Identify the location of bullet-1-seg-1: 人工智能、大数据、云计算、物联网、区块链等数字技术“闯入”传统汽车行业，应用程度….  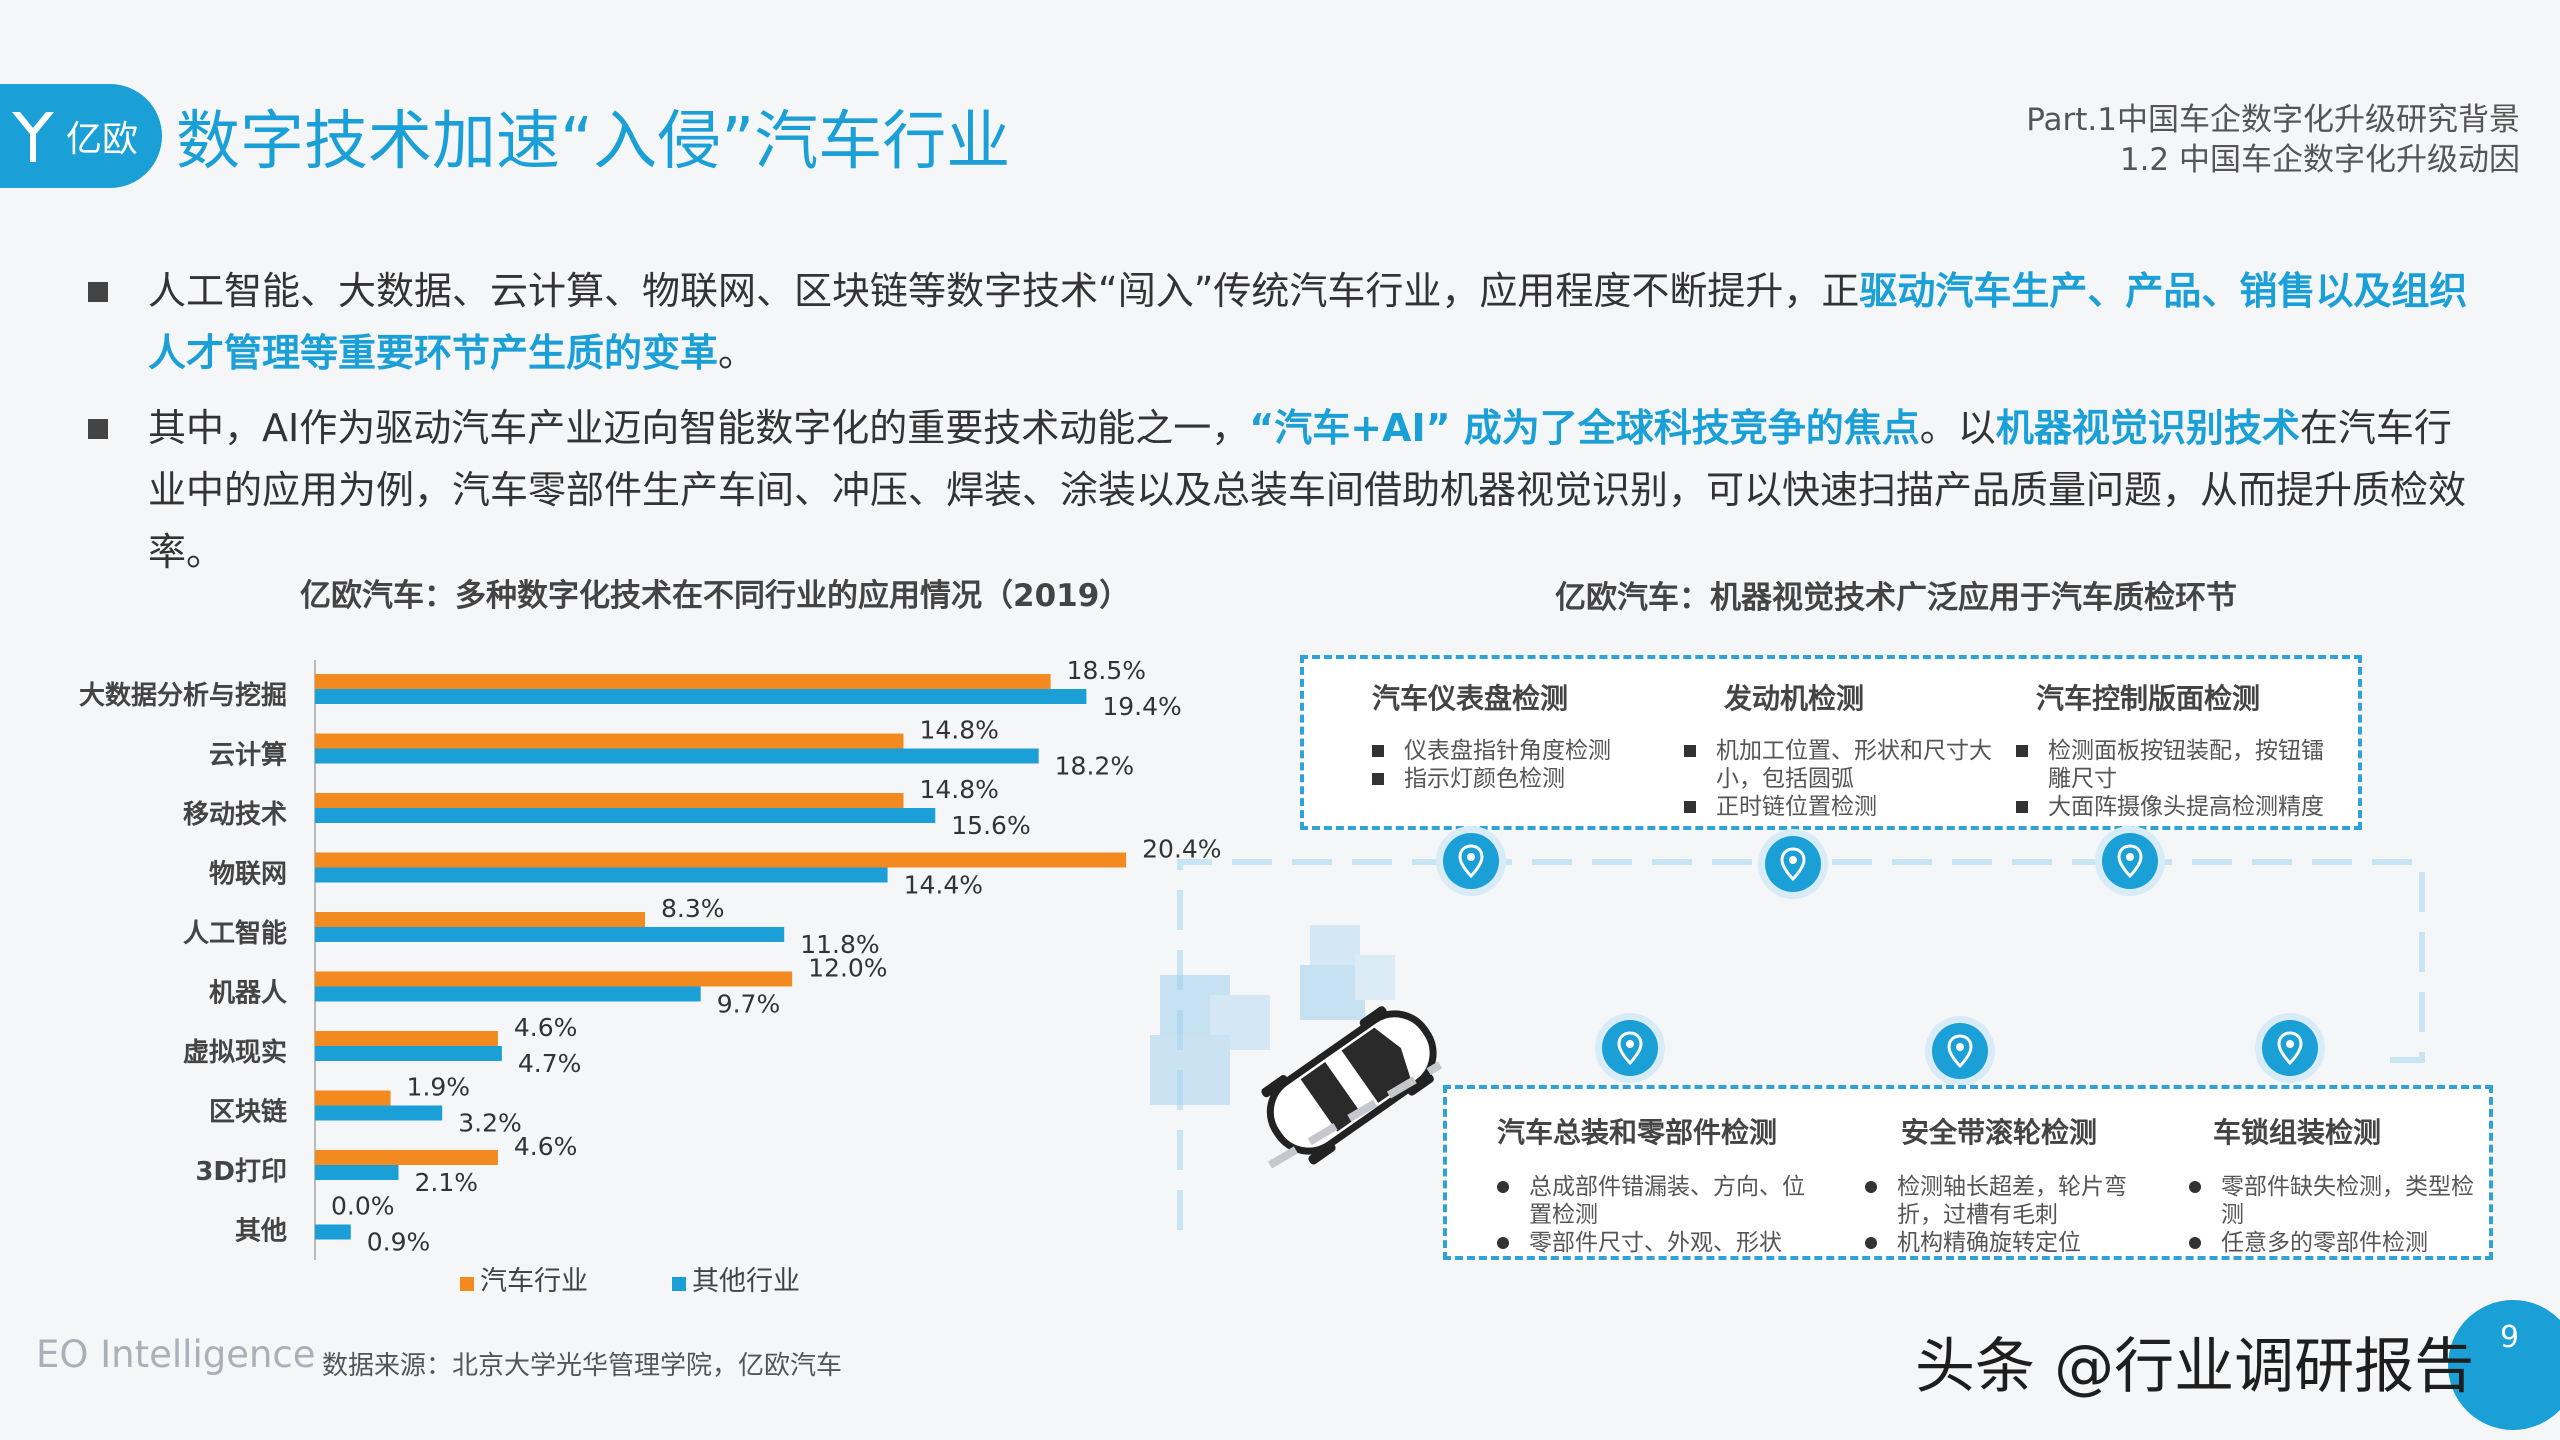
(1004, 291).